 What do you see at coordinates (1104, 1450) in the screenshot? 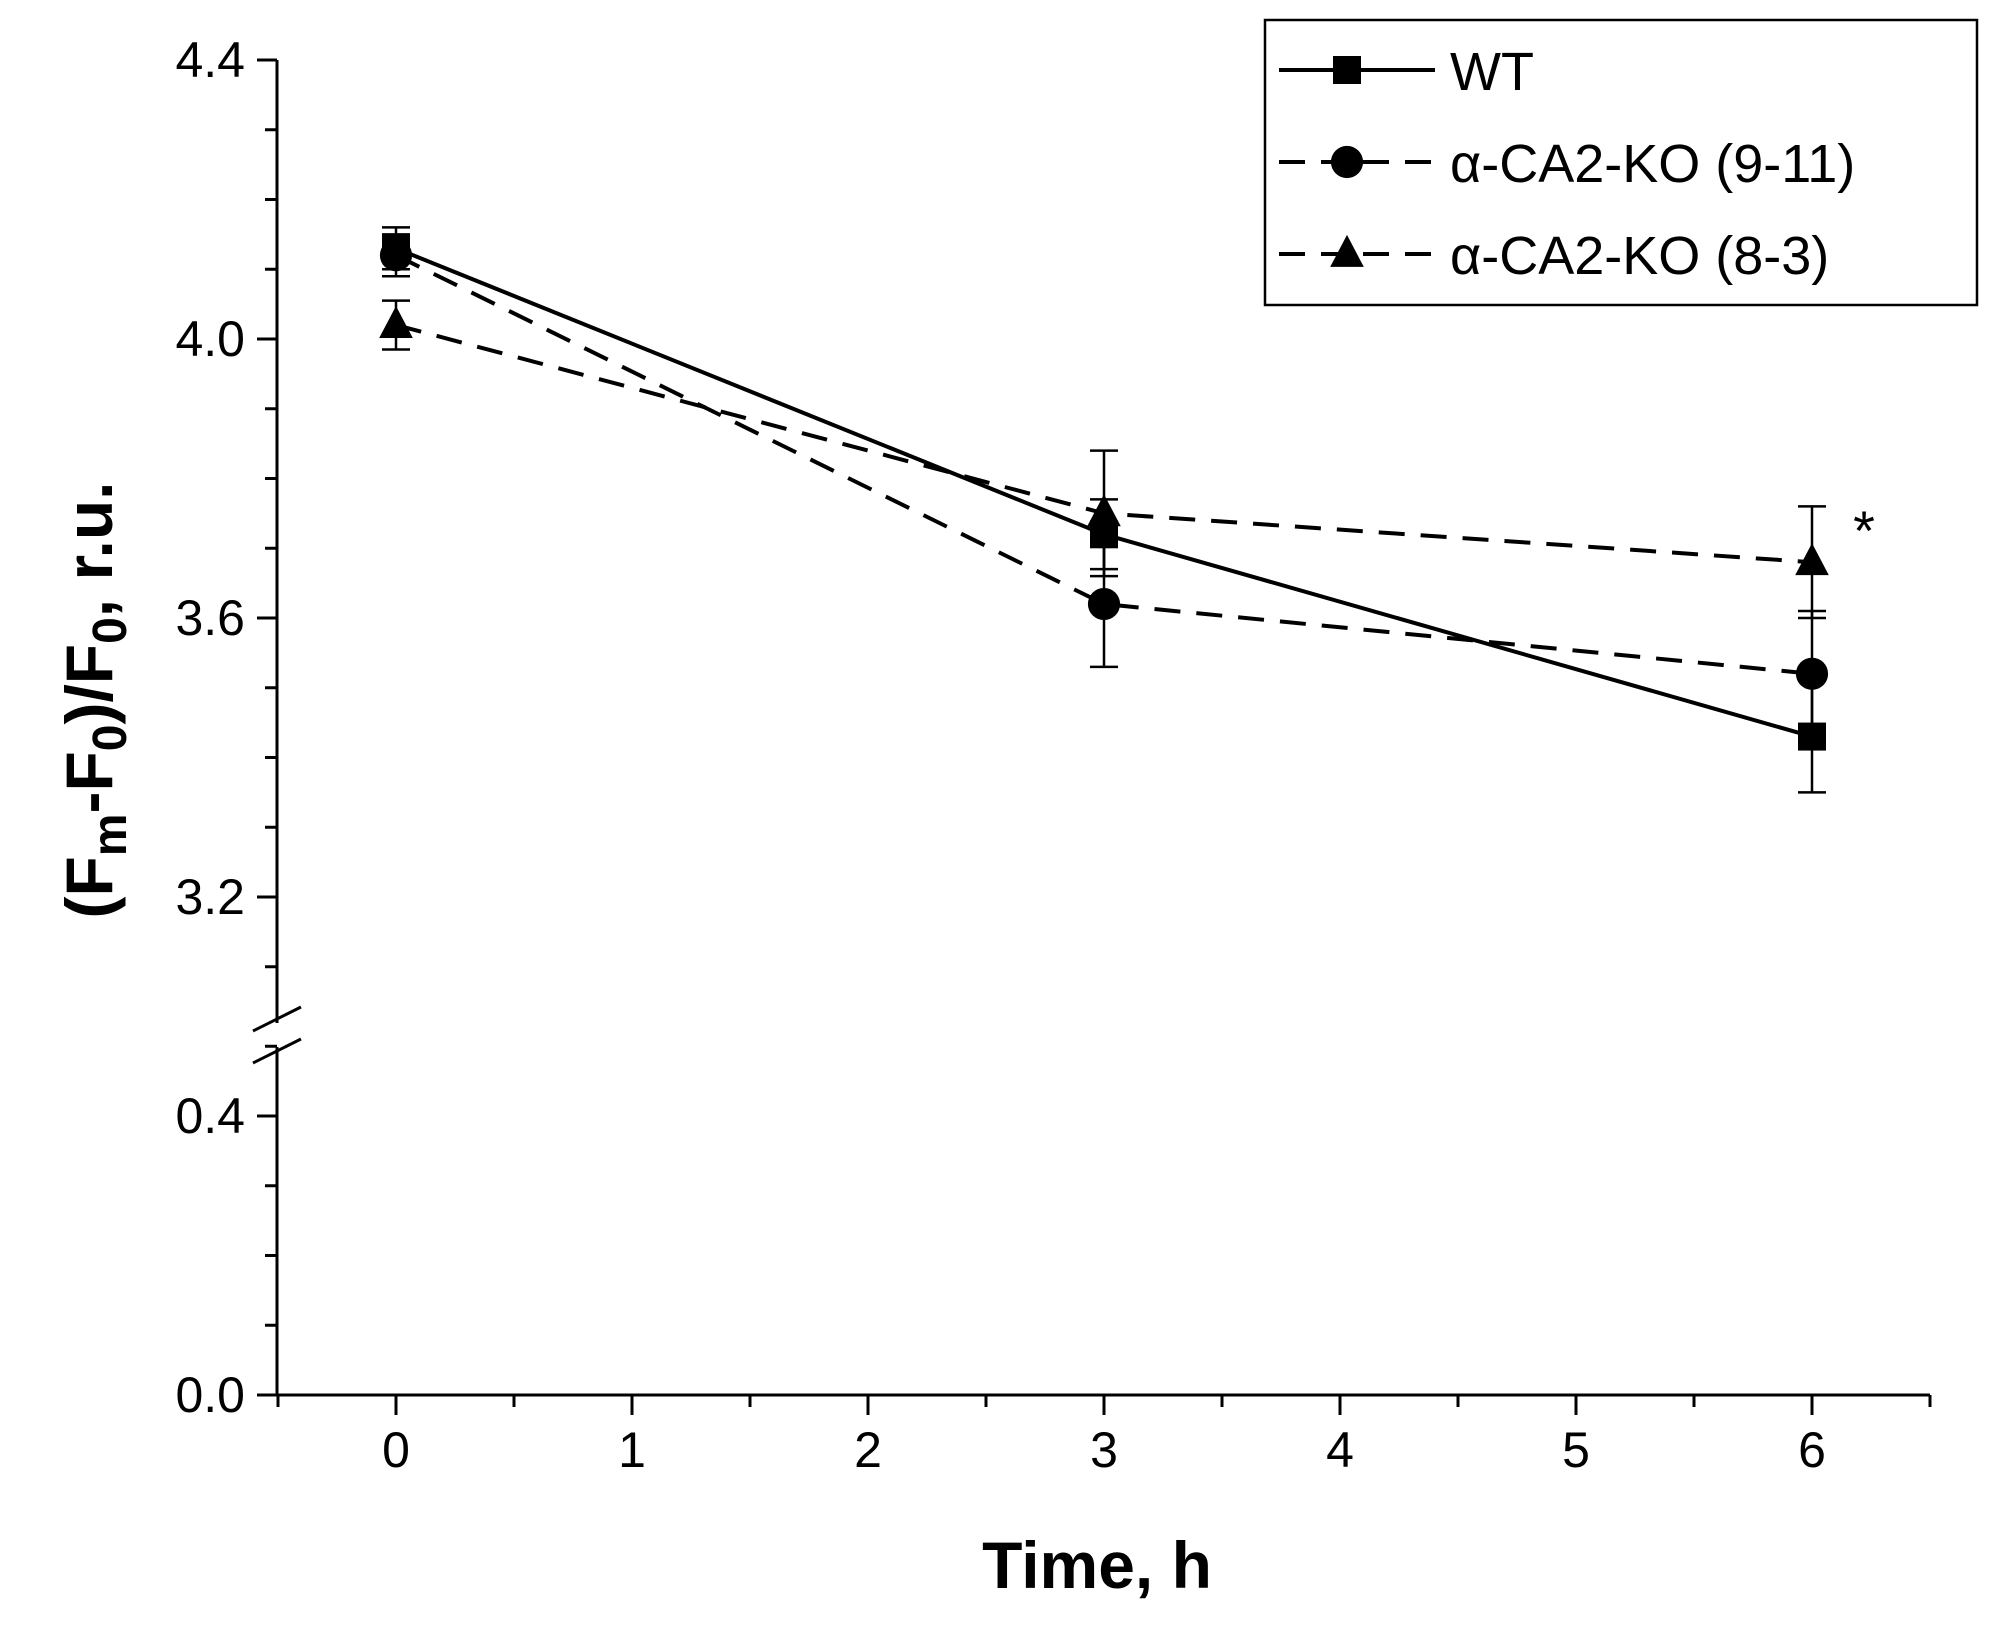
I see `x-tick-label: 3` at bounding box center [1104, 1450].